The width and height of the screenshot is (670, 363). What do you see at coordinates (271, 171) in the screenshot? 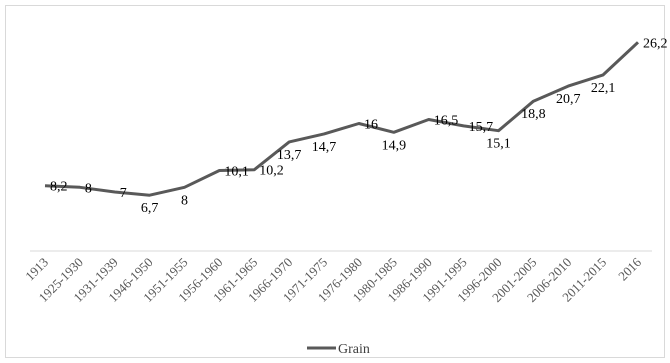
I see `data-label: 10,2` at bounding box center [271, 171].